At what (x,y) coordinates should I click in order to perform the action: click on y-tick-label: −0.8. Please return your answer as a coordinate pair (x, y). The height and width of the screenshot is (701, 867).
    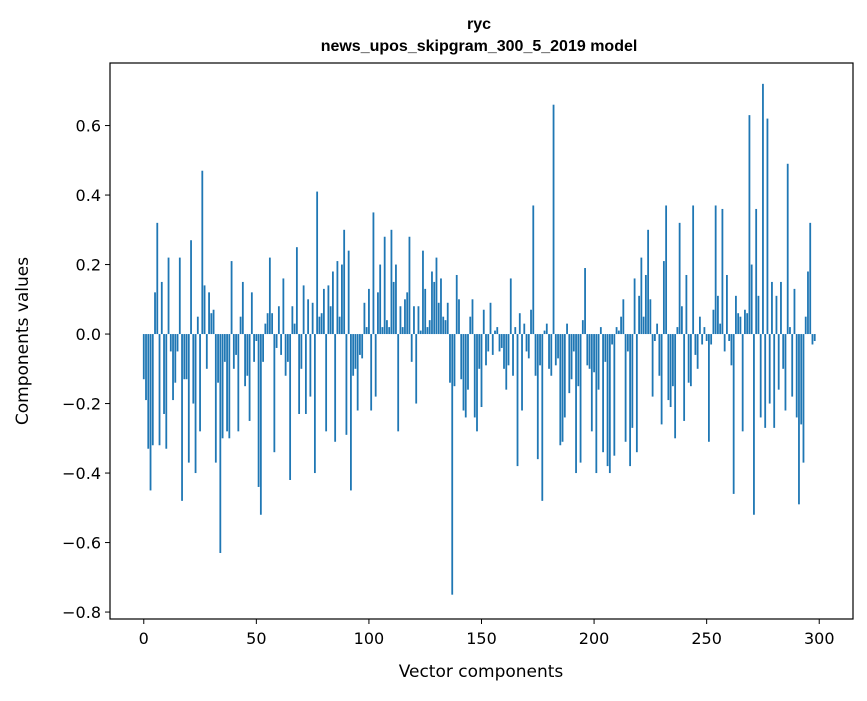
    Looking at the image, I should click on (81, 612).